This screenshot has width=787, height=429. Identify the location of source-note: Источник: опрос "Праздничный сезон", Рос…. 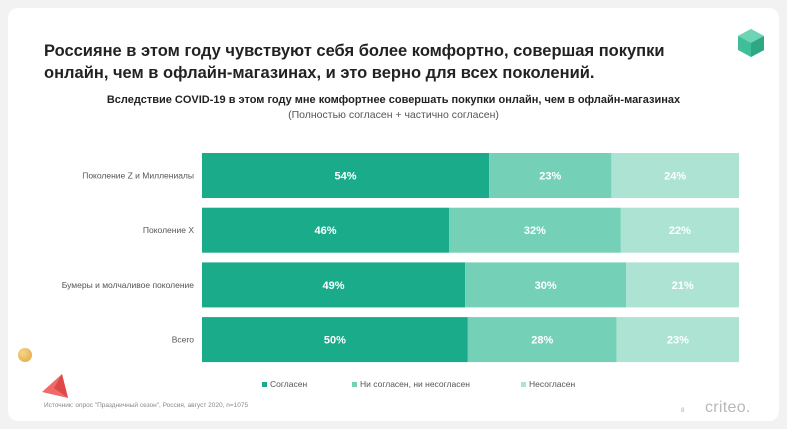
(146, 405).